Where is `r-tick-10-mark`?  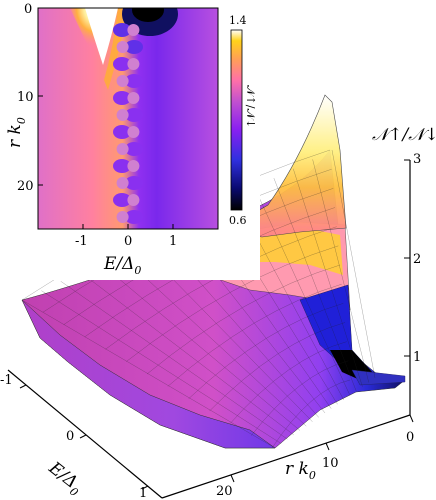
r-tick-10-mark is located at coordinates (327, 446).